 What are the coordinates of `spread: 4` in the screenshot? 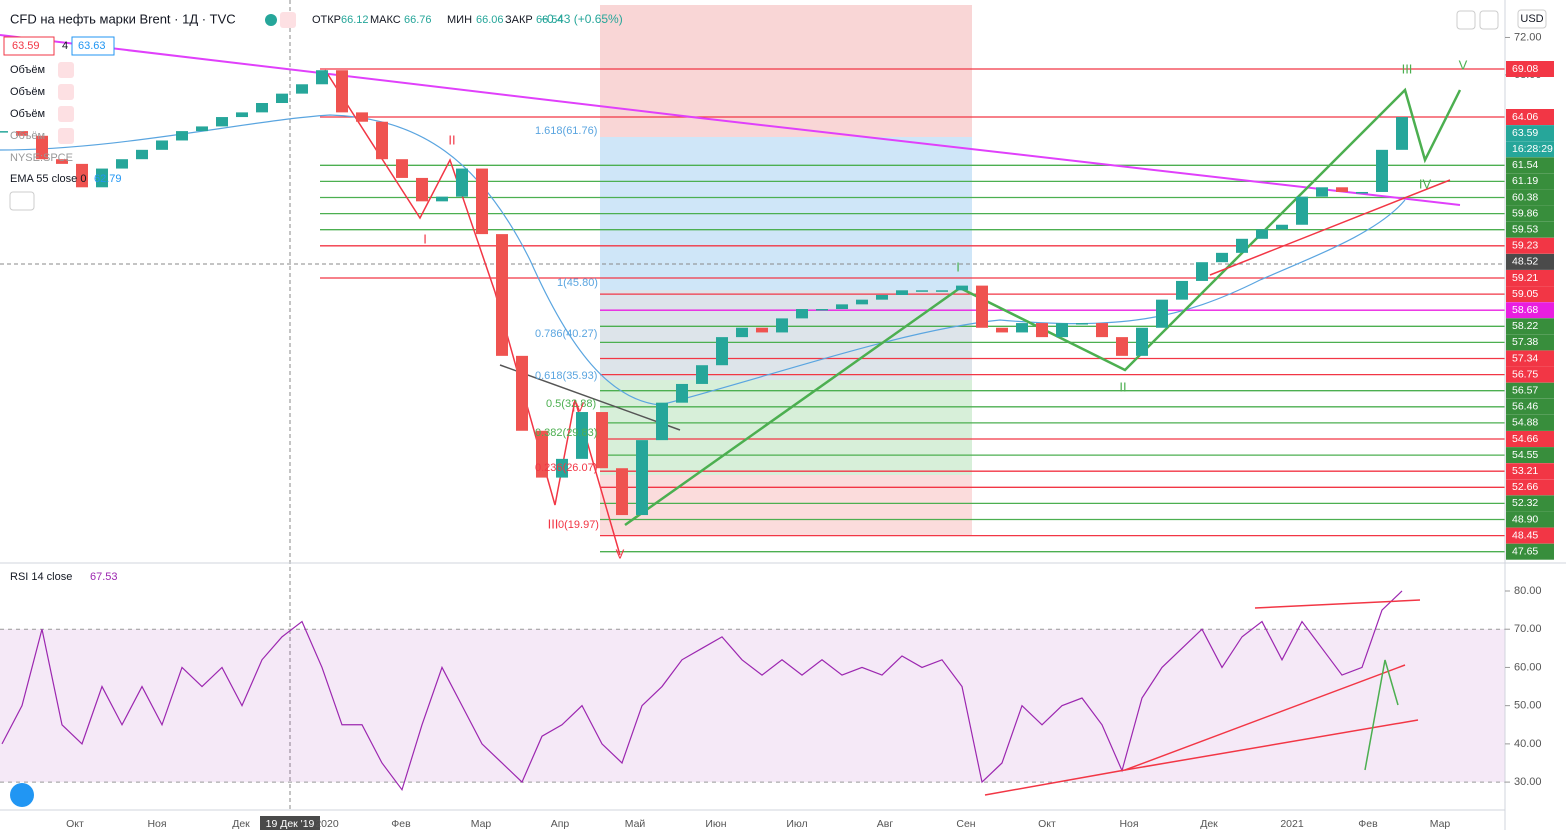 It's located at (65, 46).